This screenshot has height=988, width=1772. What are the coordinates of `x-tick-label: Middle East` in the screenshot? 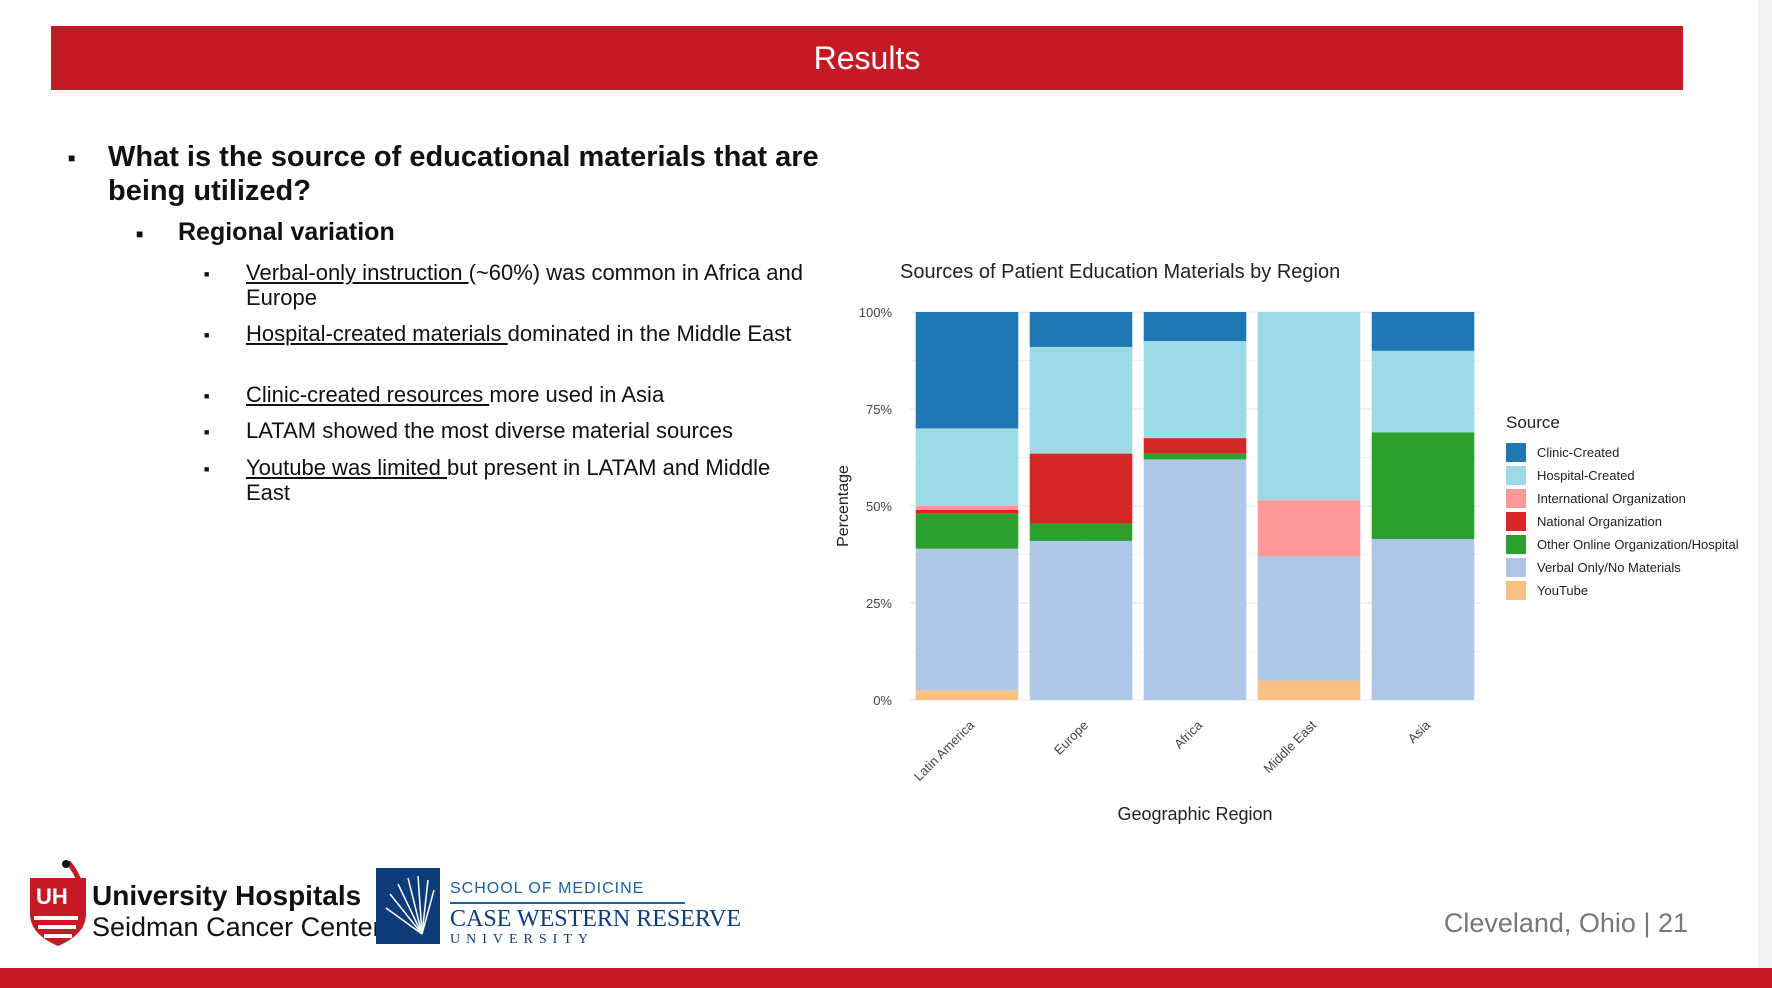 It's located at (1289, 746).